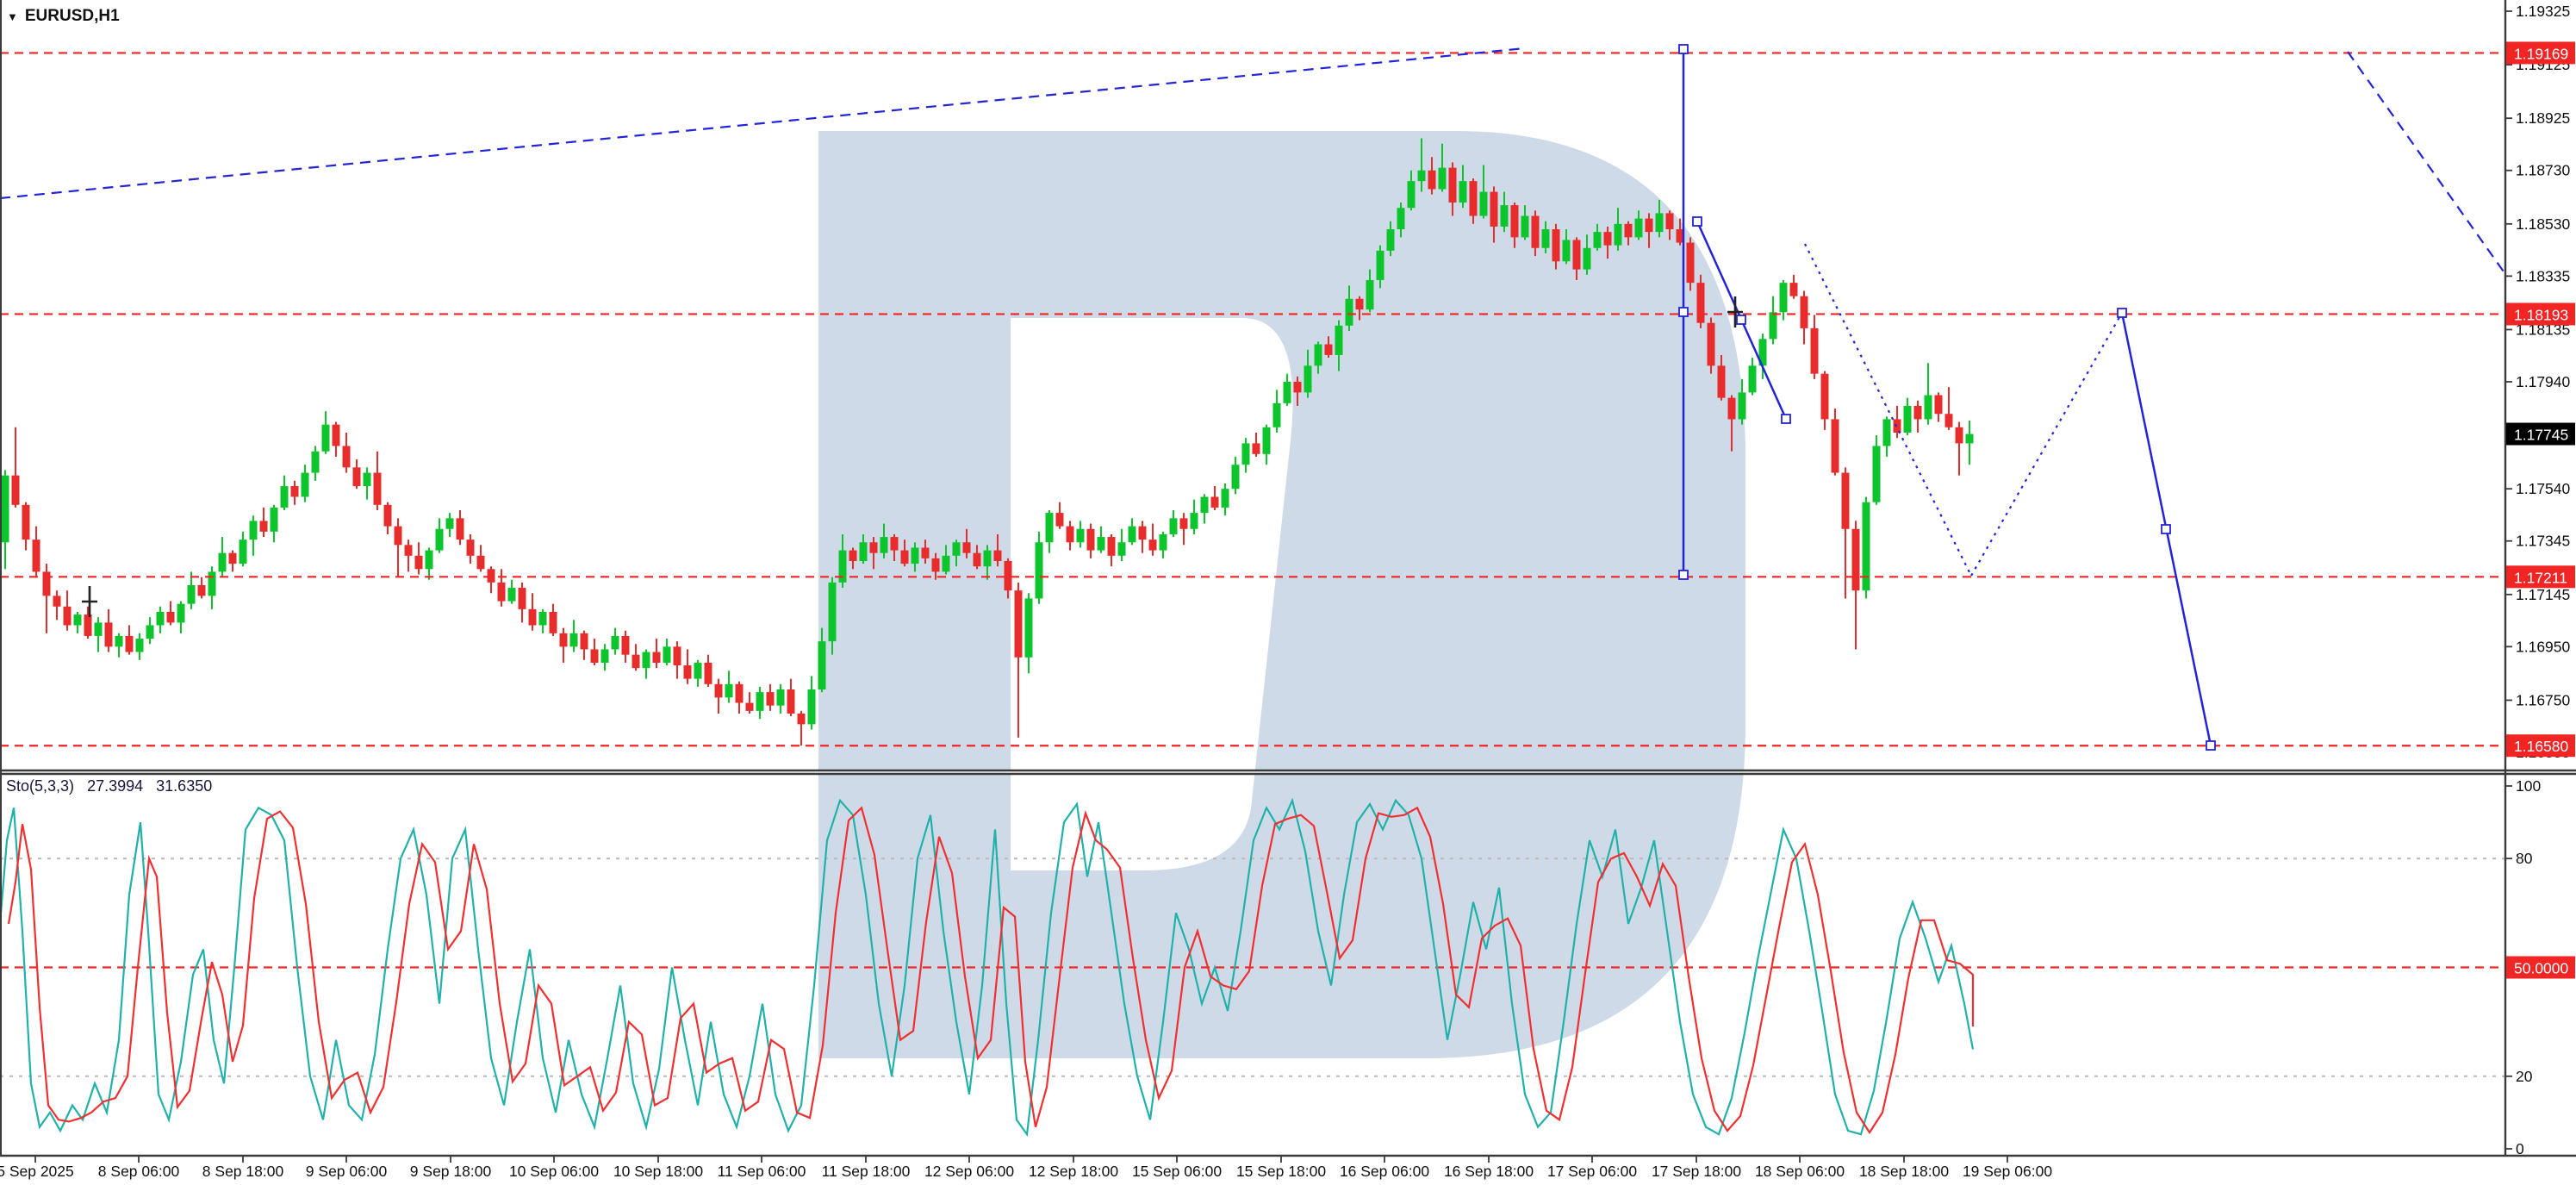  Describe the element at coordinates (2047, 445) in the screenshot. I see `forecast-zigzag-up` at that location.